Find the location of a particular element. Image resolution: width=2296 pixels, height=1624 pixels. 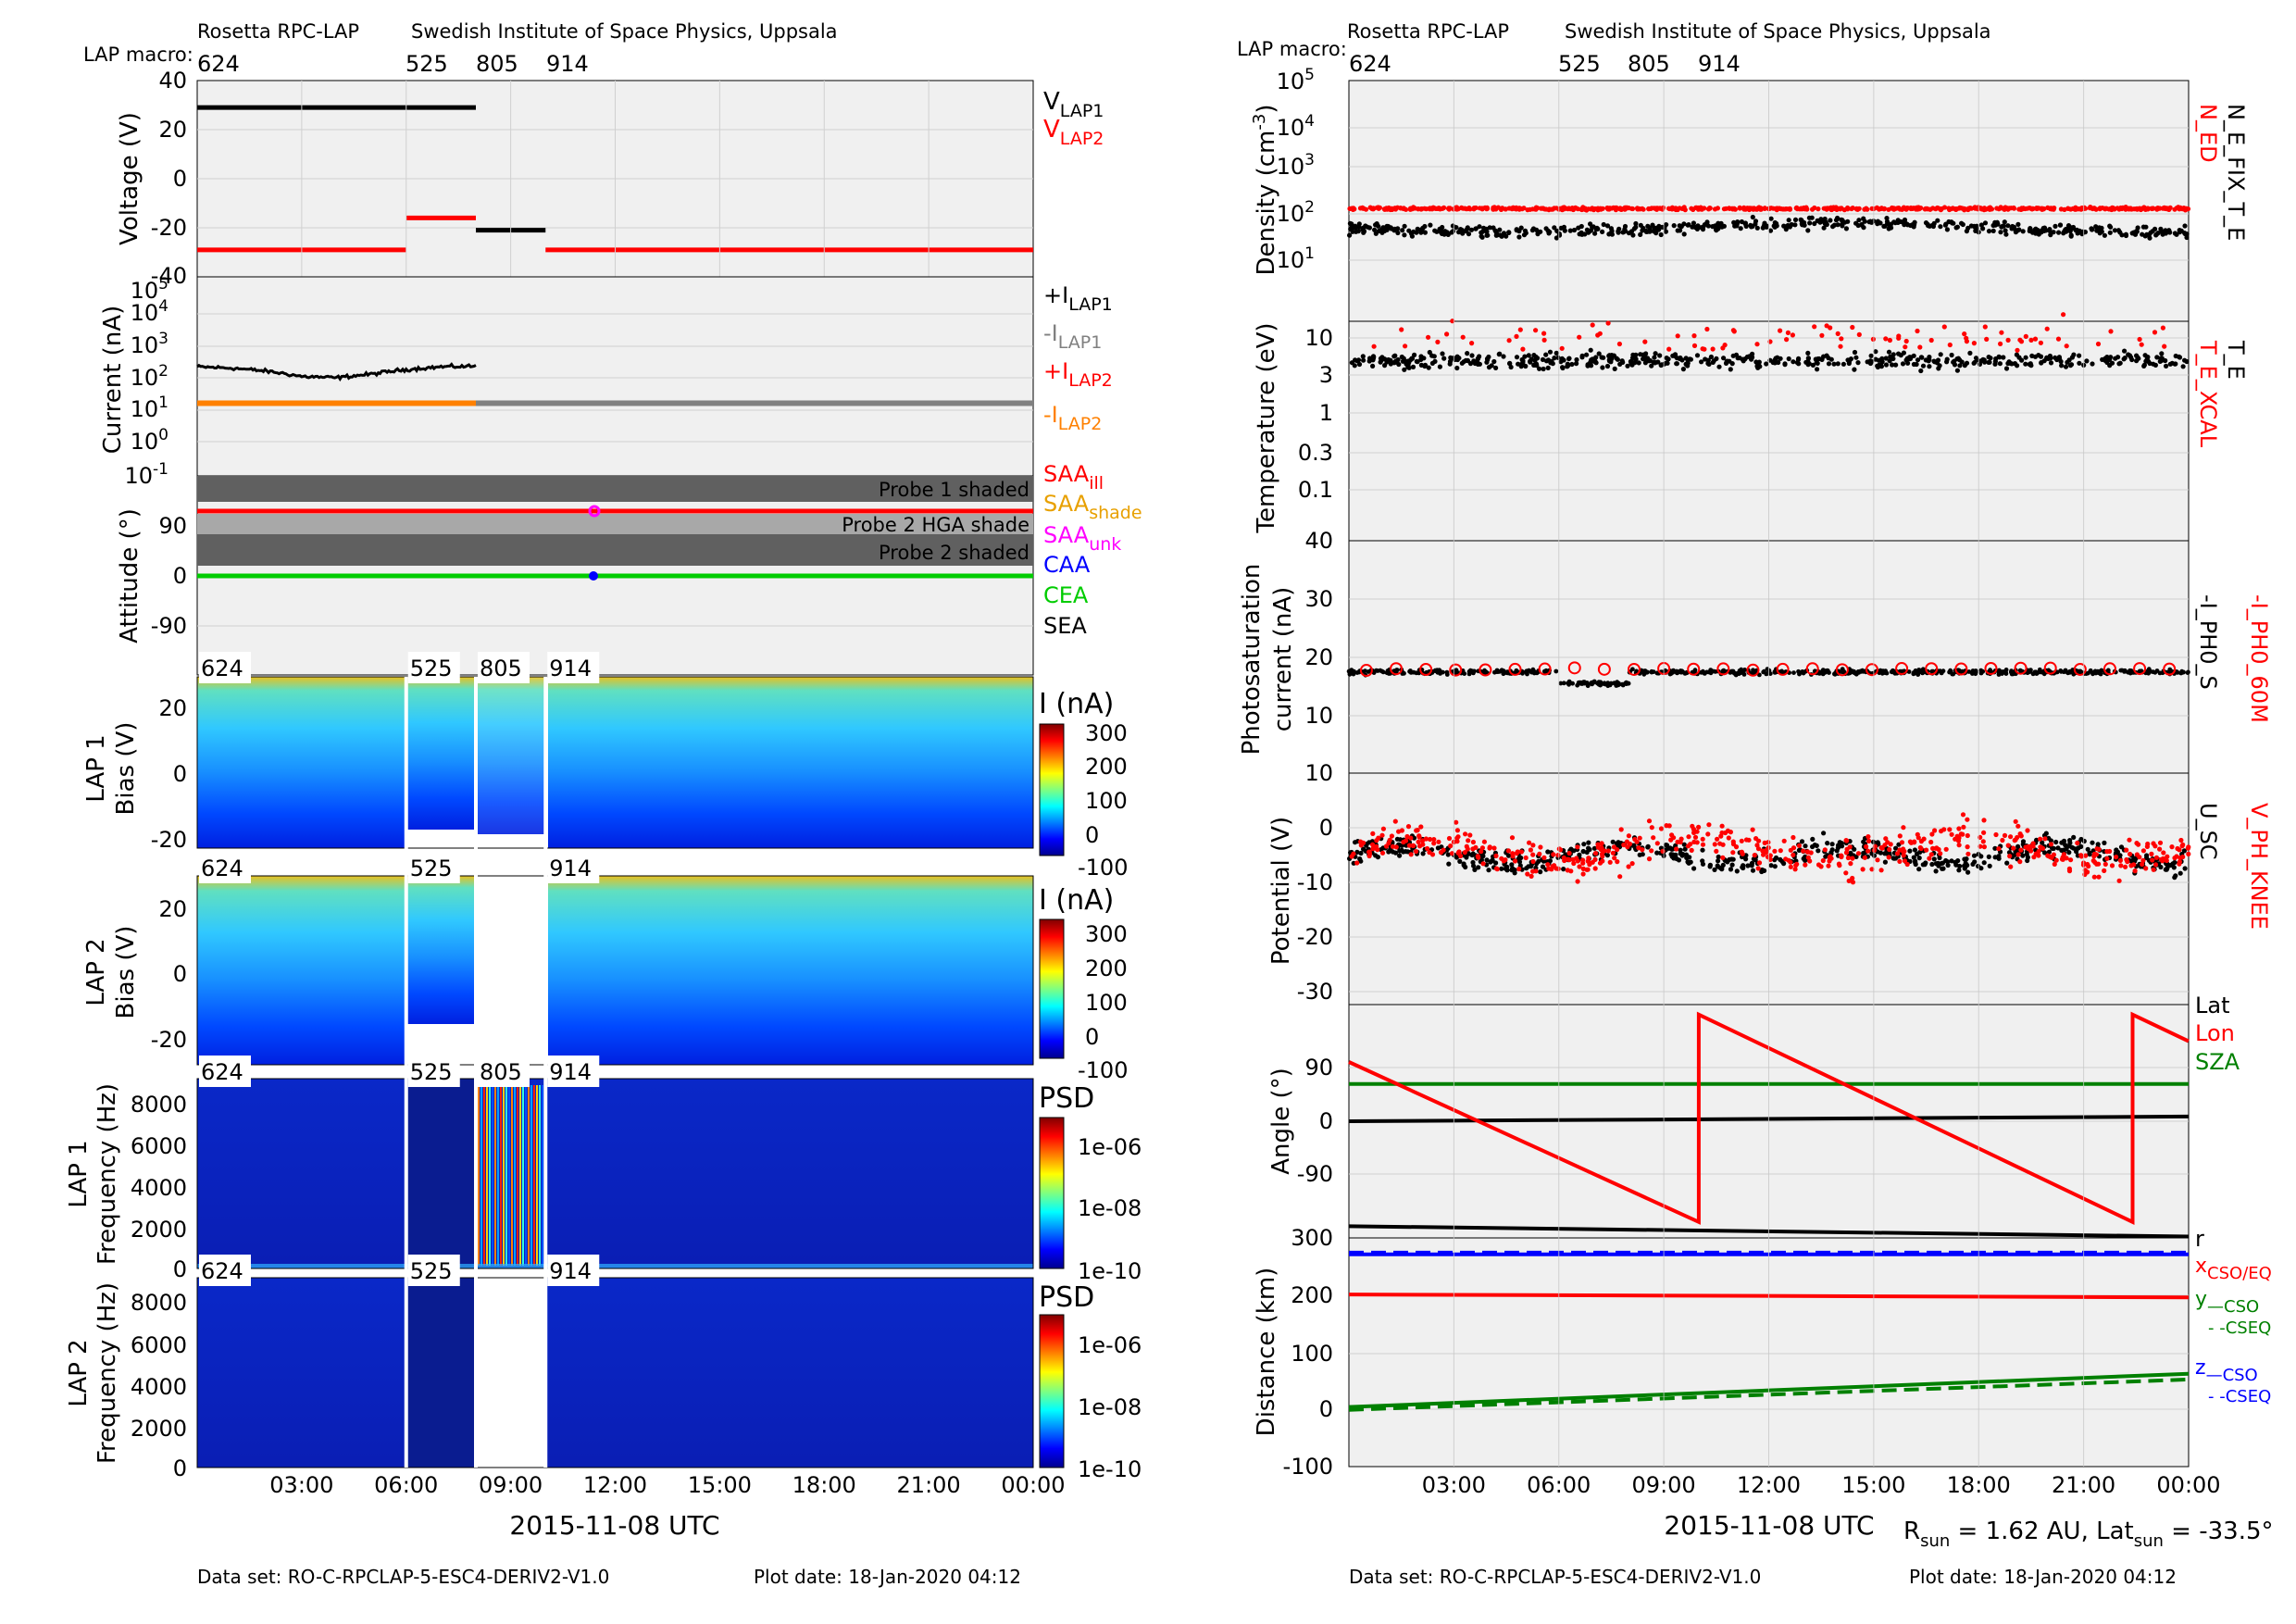

lap2-bias-cbar-100: 100 is located at coordinates (1106, 1003).